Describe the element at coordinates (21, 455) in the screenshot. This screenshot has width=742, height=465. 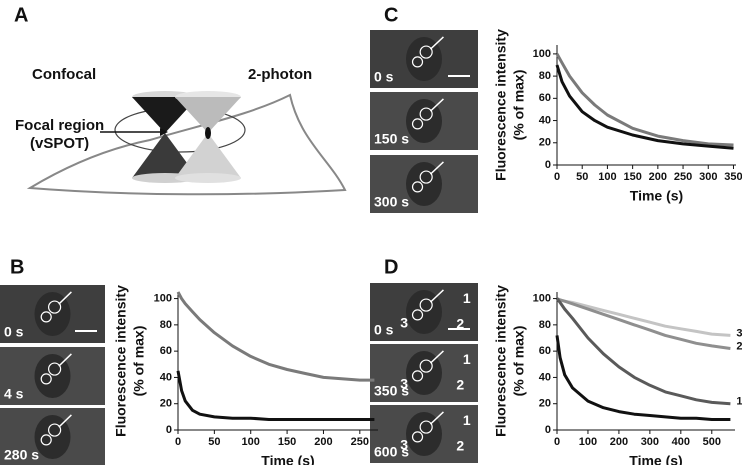
I see `time-label: 280 s` at that location.